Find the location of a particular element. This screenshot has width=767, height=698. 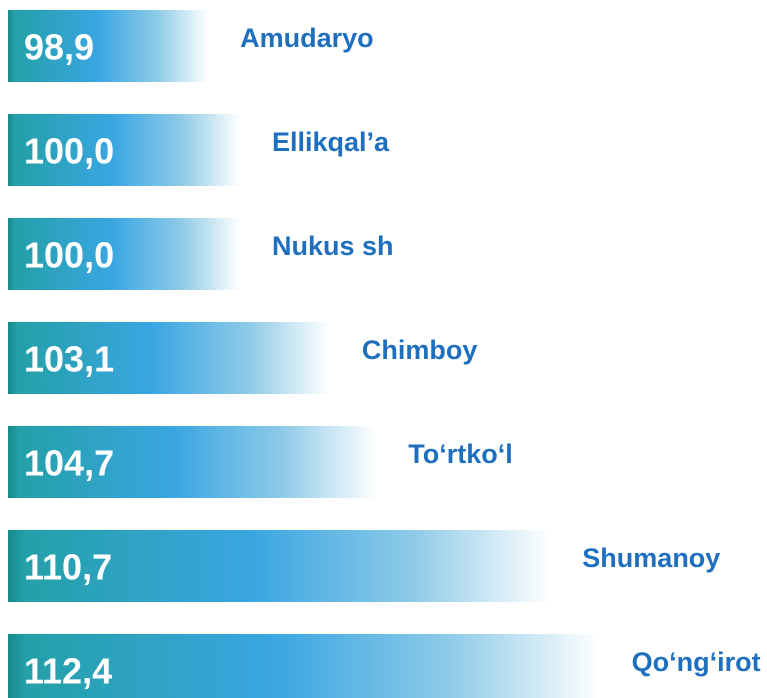

category-label: Shumanoy is located at coordinates (651, 558).